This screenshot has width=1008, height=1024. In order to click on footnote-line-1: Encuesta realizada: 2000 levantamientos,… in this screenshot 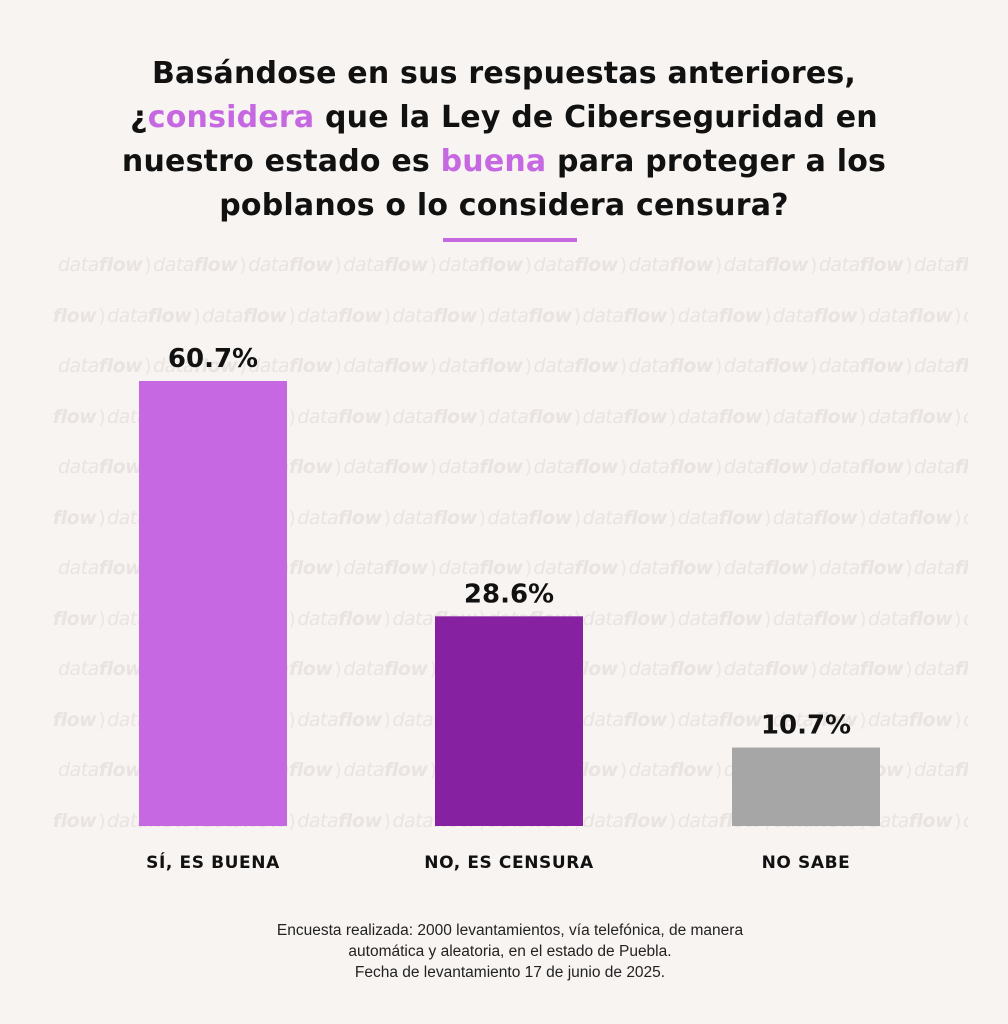, I will do `click(510, 930)`.